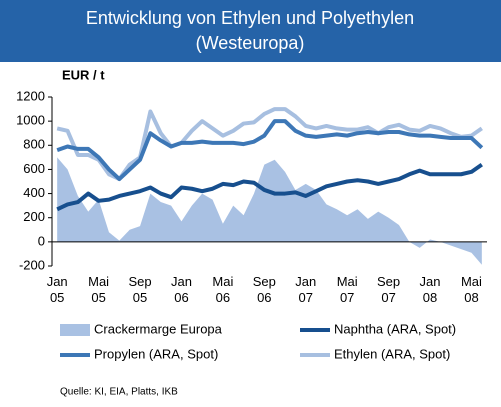 This screenshot has width=501, height=407. I want to click on legend-label: Ethylen (ARA, Spot), so click(392, 353).